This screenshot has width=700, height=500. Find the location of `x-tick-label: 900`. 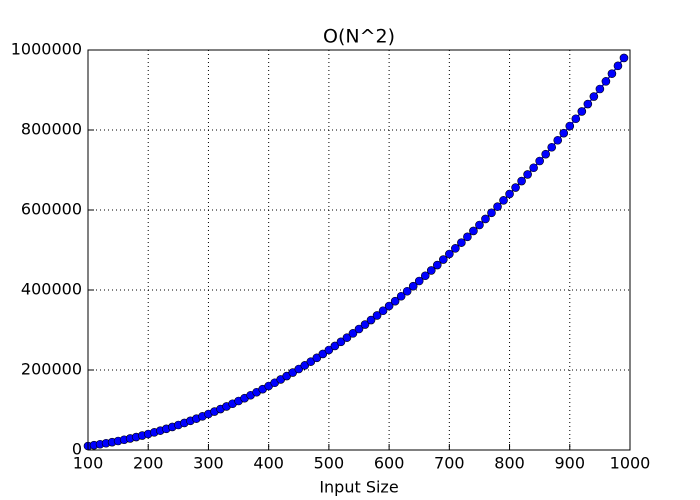

x-tick-label: 900 is located at coordinates (570, 463).